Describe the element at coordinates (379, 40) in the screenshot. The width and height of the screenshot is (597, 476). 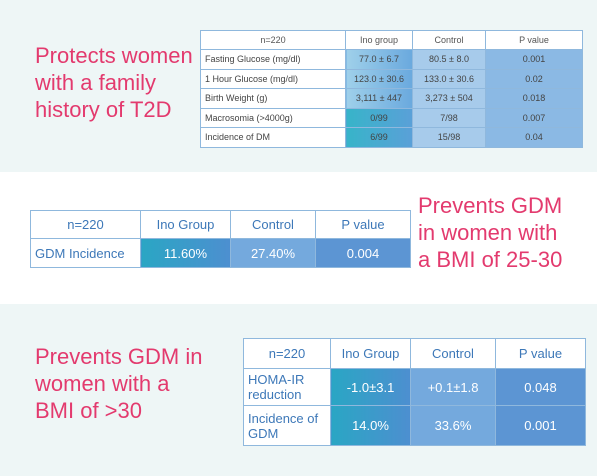
I see `header-cell: Ino group` at that location.